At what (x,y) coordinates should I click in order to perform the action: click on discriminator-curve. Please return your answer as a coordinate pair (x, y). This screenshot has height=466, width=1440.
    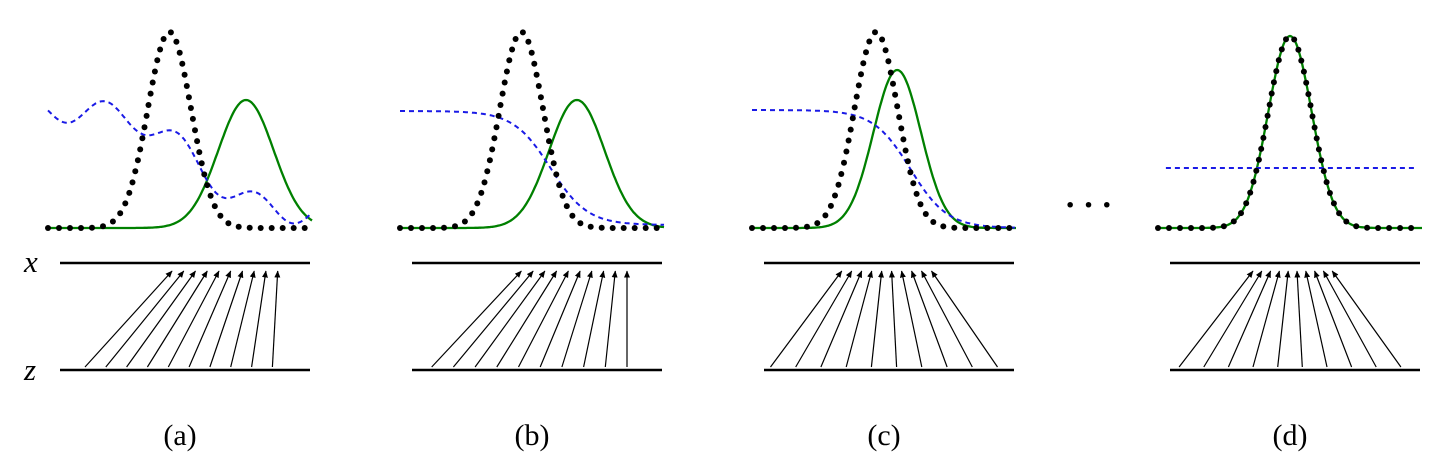
    Looking at the image, I should click on (180, 162).